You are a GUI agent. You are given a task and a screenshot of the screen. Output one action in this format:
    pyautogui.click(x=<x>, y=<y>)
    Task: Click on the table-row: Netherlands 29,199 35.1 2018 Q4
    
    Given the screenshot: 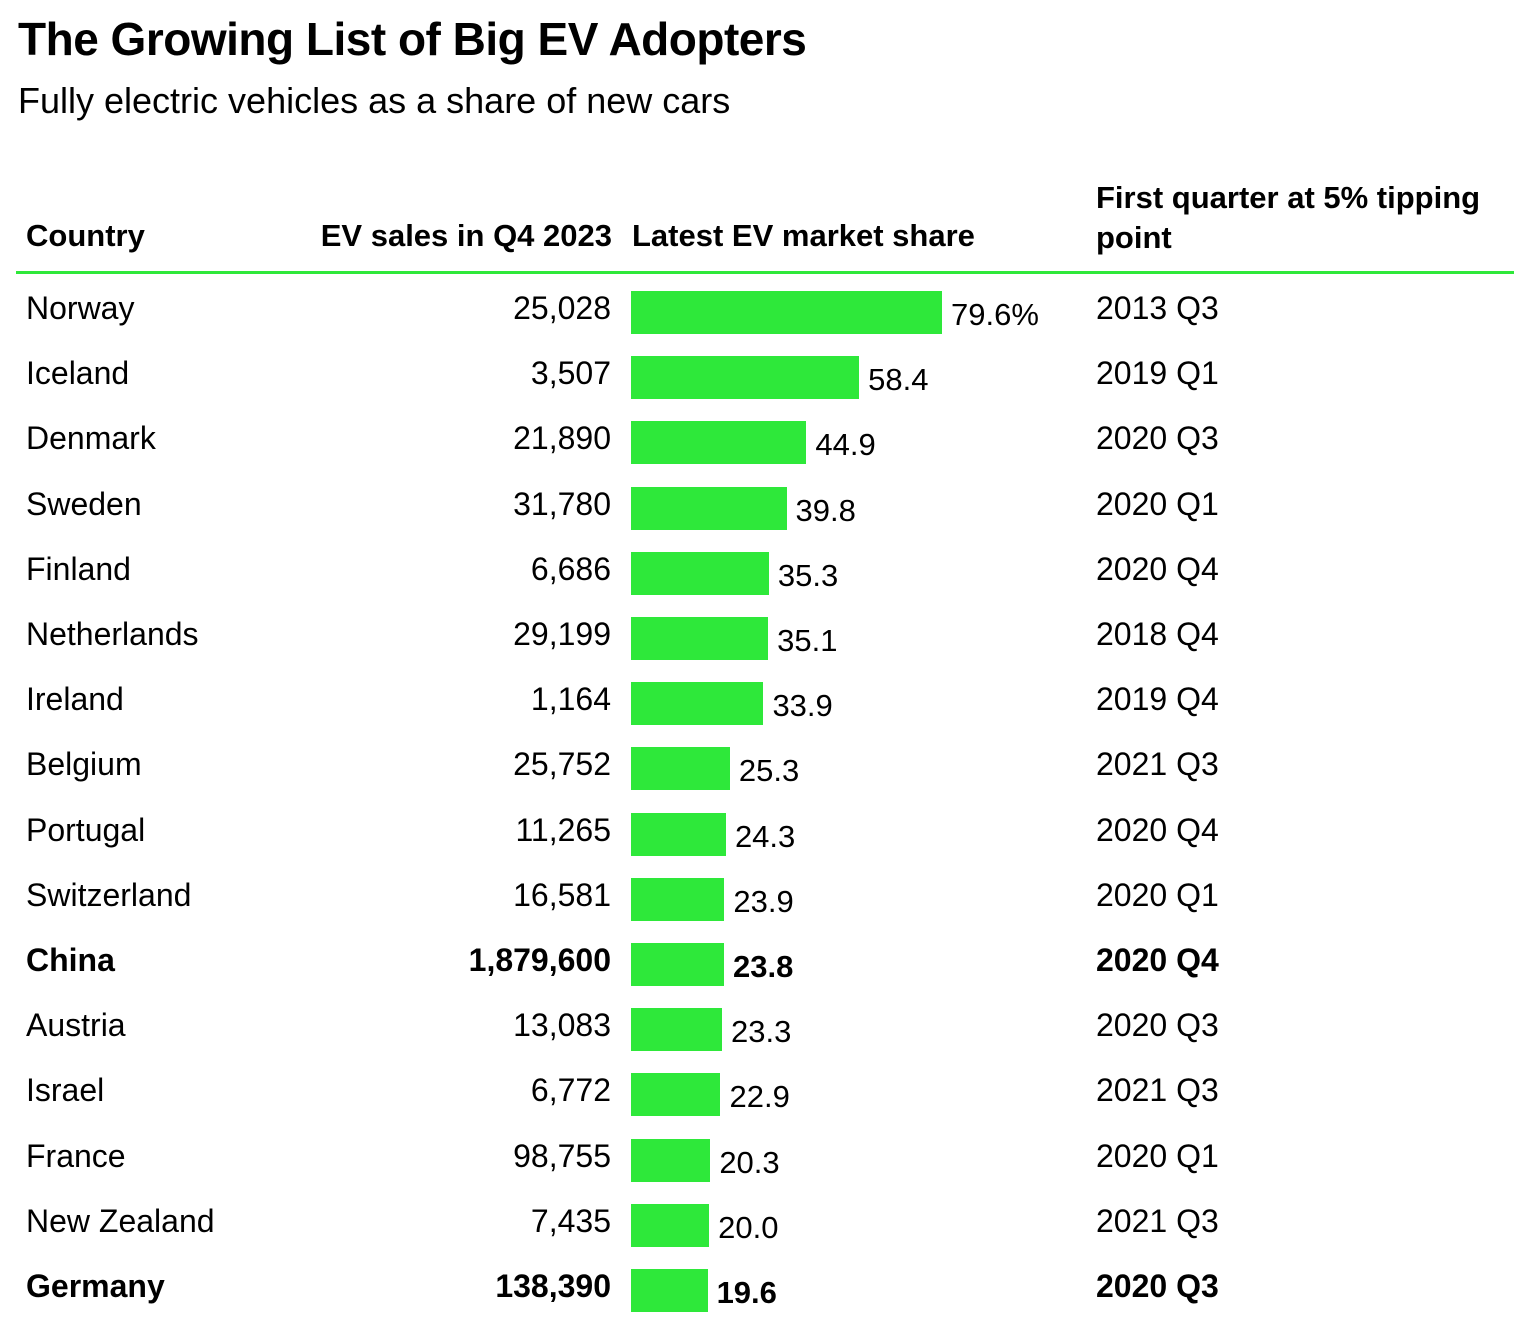 What is the action you would take?
    pyautogui.click(x=766, y=634)
    